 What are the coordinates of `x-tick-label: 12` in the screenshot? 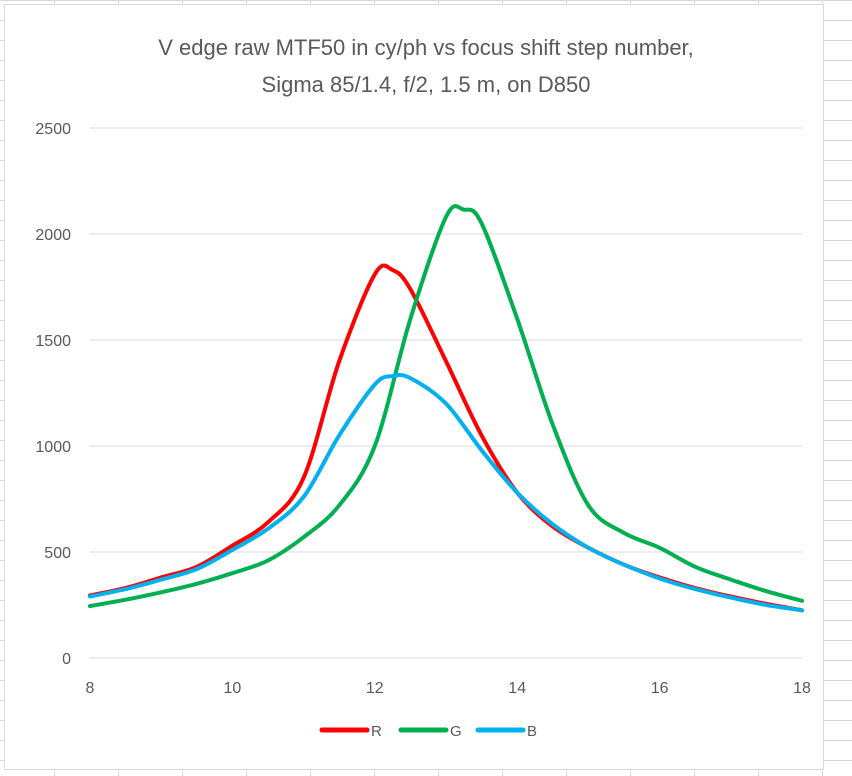 It's located at (375, 688).